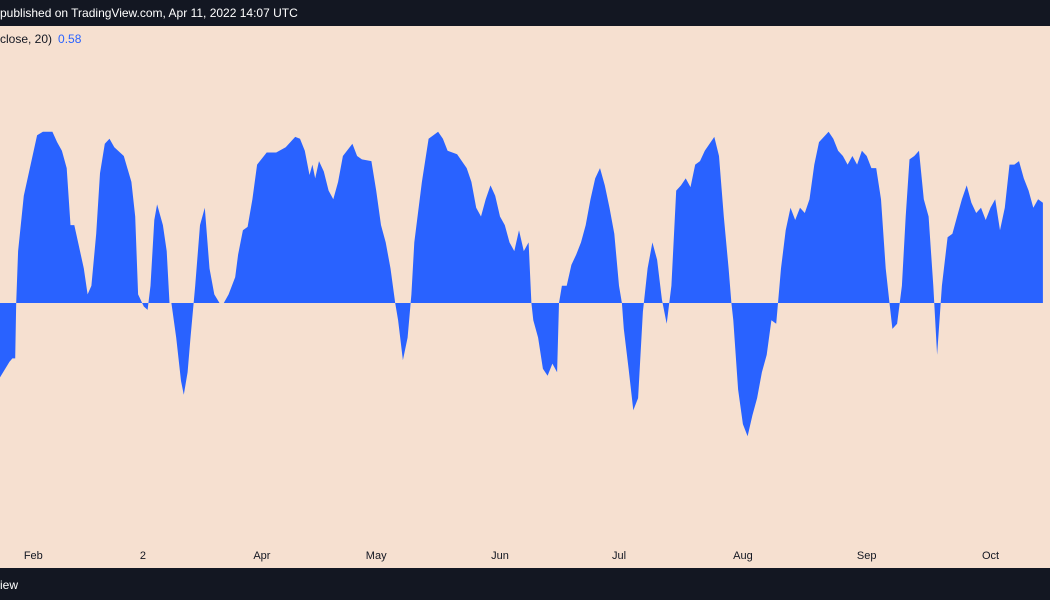  Describe the element at coordinates (743, 556) in the screenshot. I see `x-tick-label: Aug` at that location.